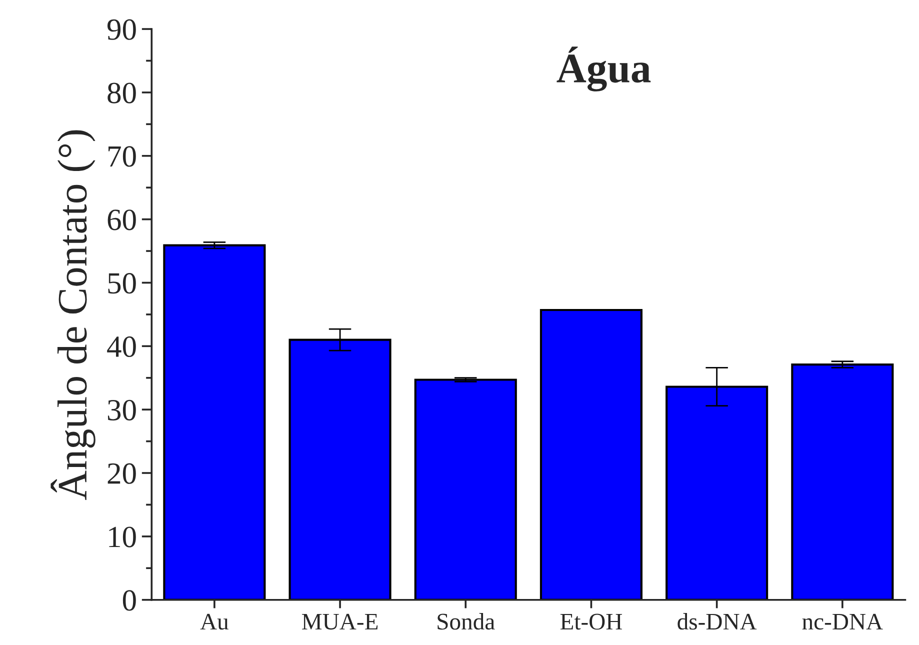 This screenshot has width=919, height=645. What do you see at coordinates (122, 220) in the screenshot?
I see `y-tick-label: 60` at bounding box center [122, 220].